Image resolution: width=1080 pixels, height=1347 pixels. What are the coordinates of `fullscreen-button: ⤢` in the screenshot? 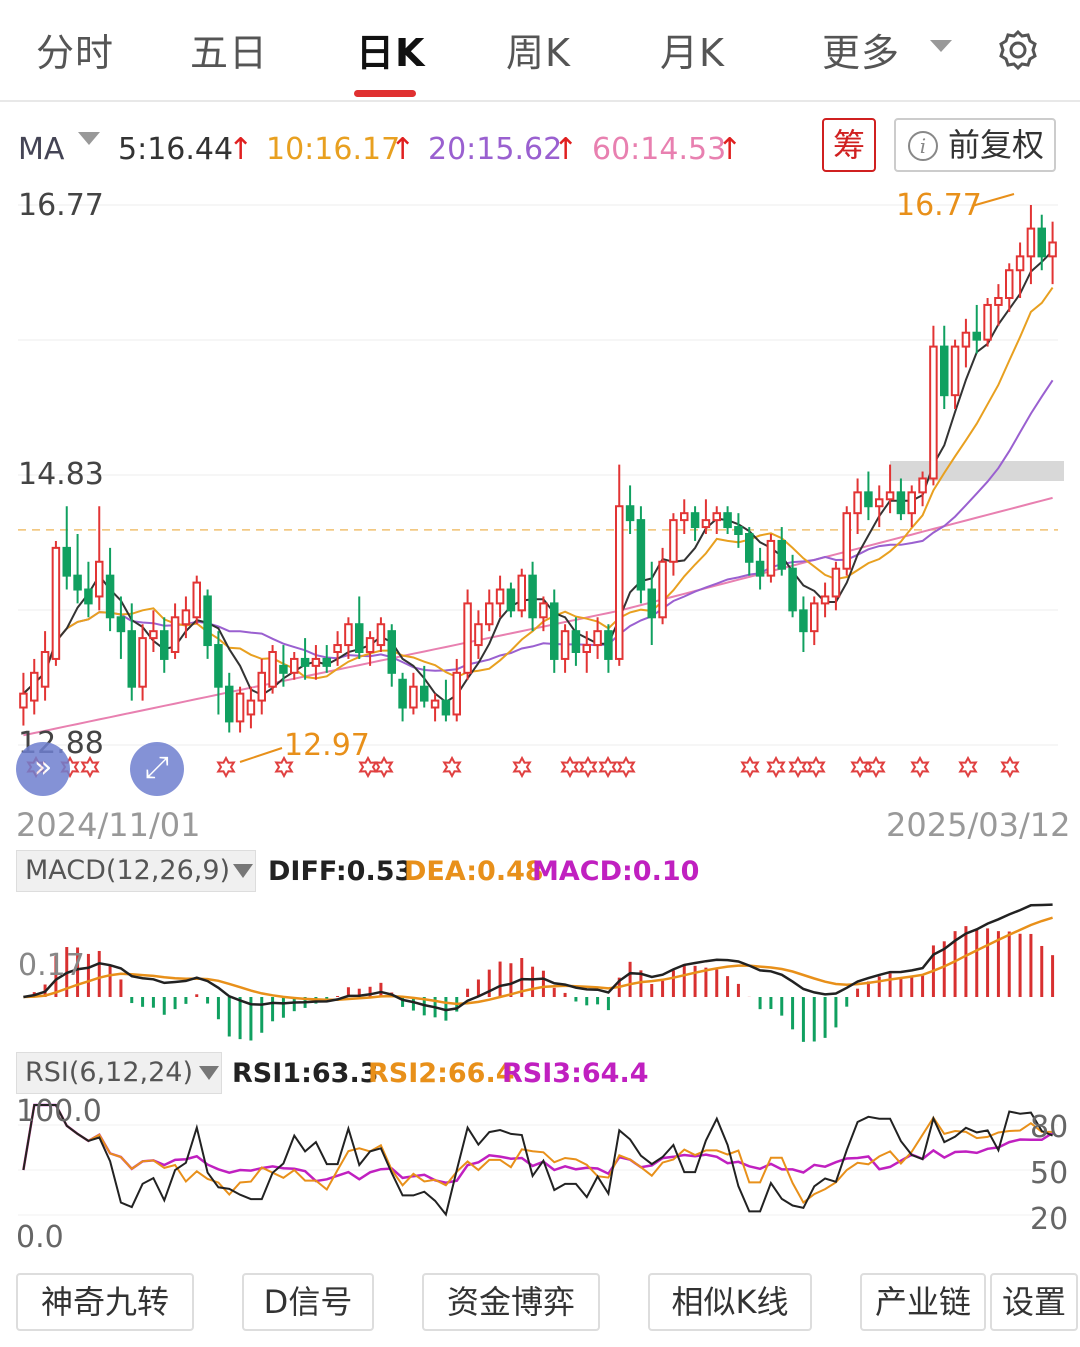 It's located at (157, 769).